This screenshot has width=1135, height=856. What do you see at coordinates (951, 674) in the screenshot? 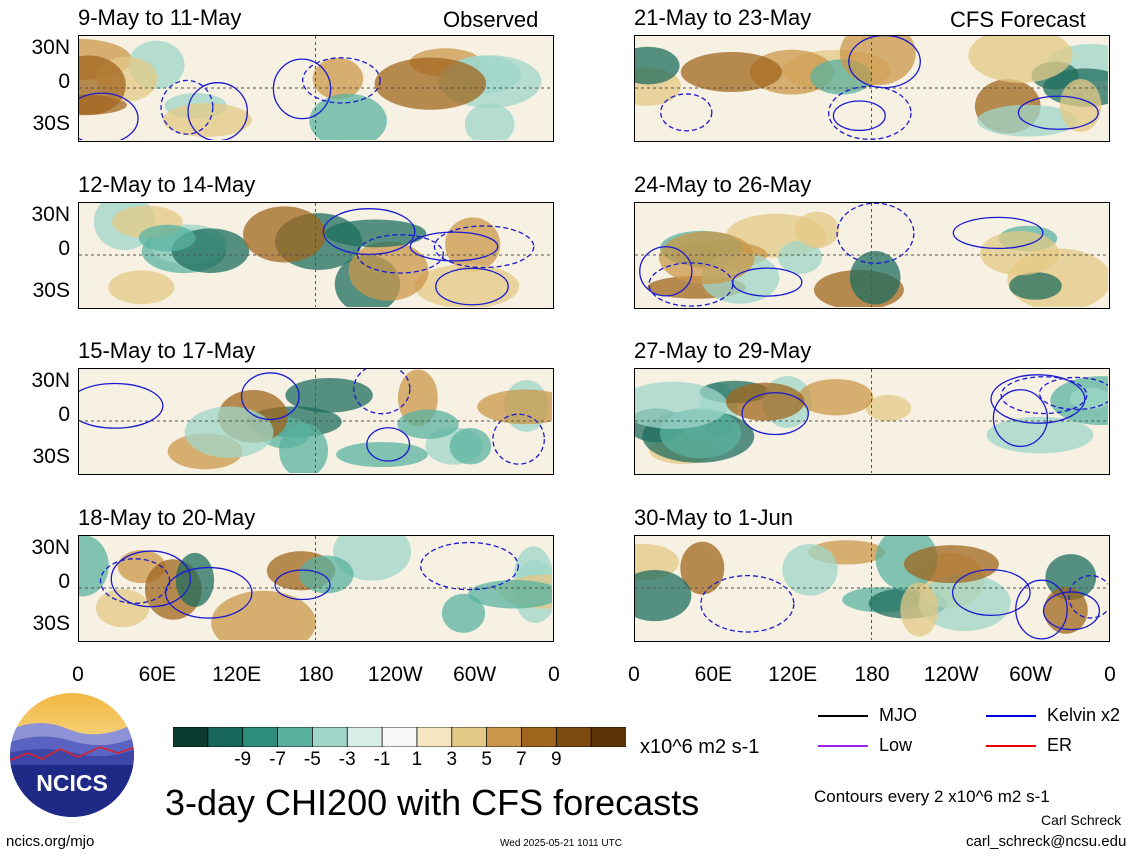
I see `longitude-label: 120W` at bounding box center [951, 674].